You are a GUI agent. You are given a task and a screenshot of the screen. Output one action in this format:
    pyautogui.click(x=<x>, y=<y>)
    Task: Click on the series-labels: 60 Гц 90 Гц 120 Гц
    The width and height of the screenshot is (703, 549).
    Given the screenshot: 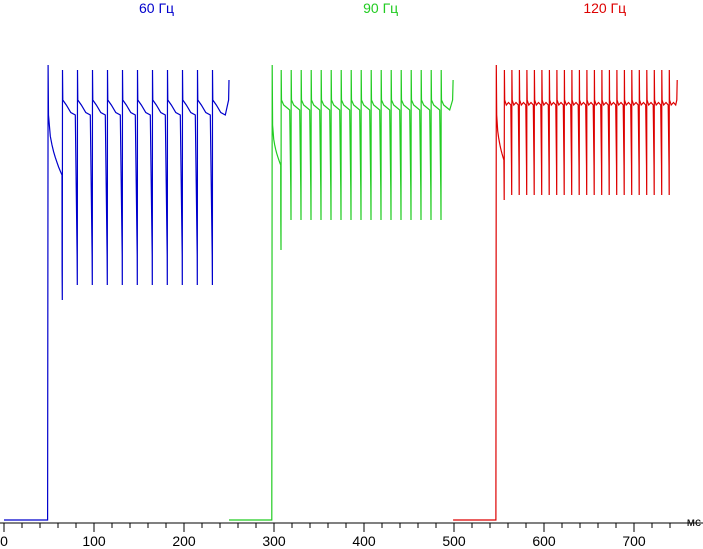 What is the action you would take?
    pyautogui.click(x=382, y=8)
    